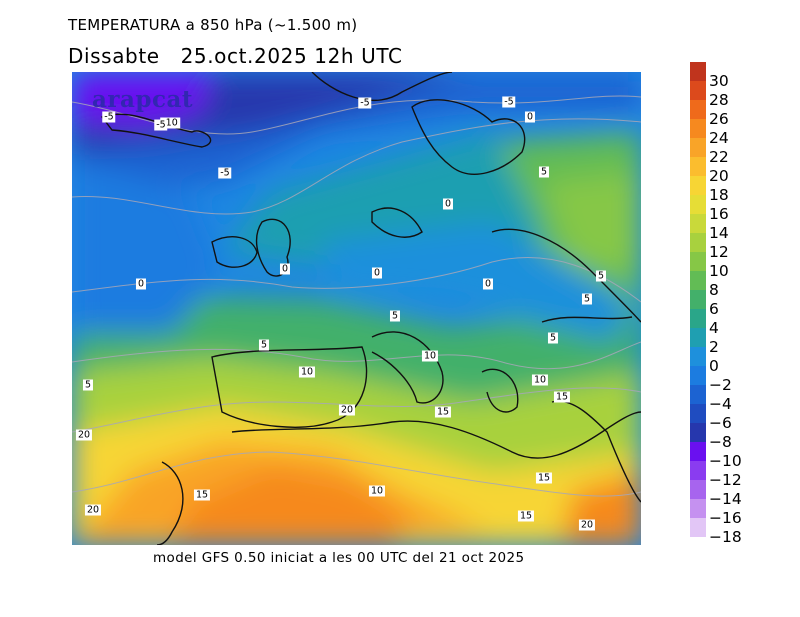  What do you see at coordinates (720, 404) in the screenshot?
I see `colorbar-tick-label: −4` at bounding box center [720, 404].